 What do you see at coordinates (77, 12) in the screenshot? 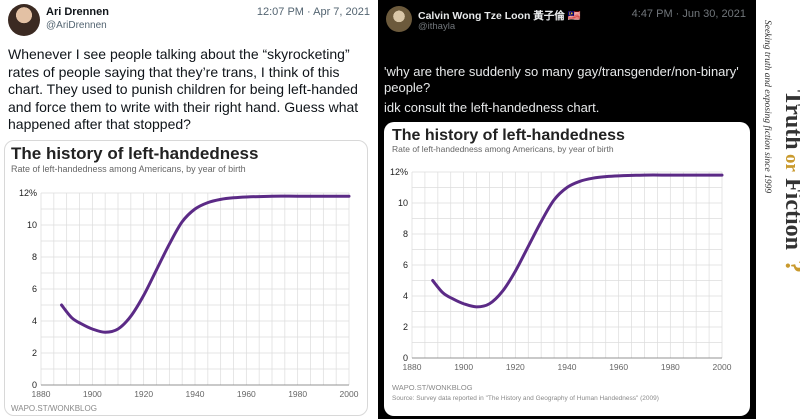
I see `author-name: Ari Drennen` at bounding box center [77, 12].